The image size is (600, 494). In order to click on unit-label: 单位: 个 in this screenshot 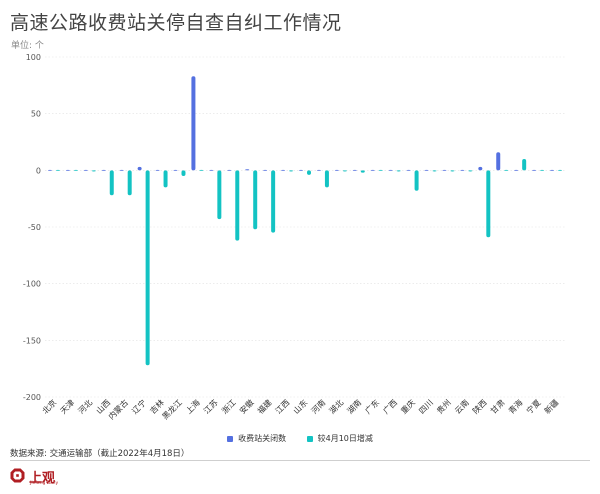, I will do `click(27, 46)`.